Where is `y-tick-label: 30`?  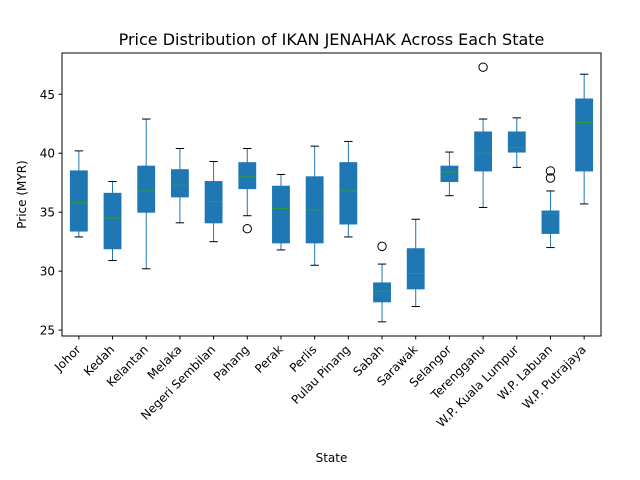 y-tick-label: 30 is located at coordinates (47, 272).